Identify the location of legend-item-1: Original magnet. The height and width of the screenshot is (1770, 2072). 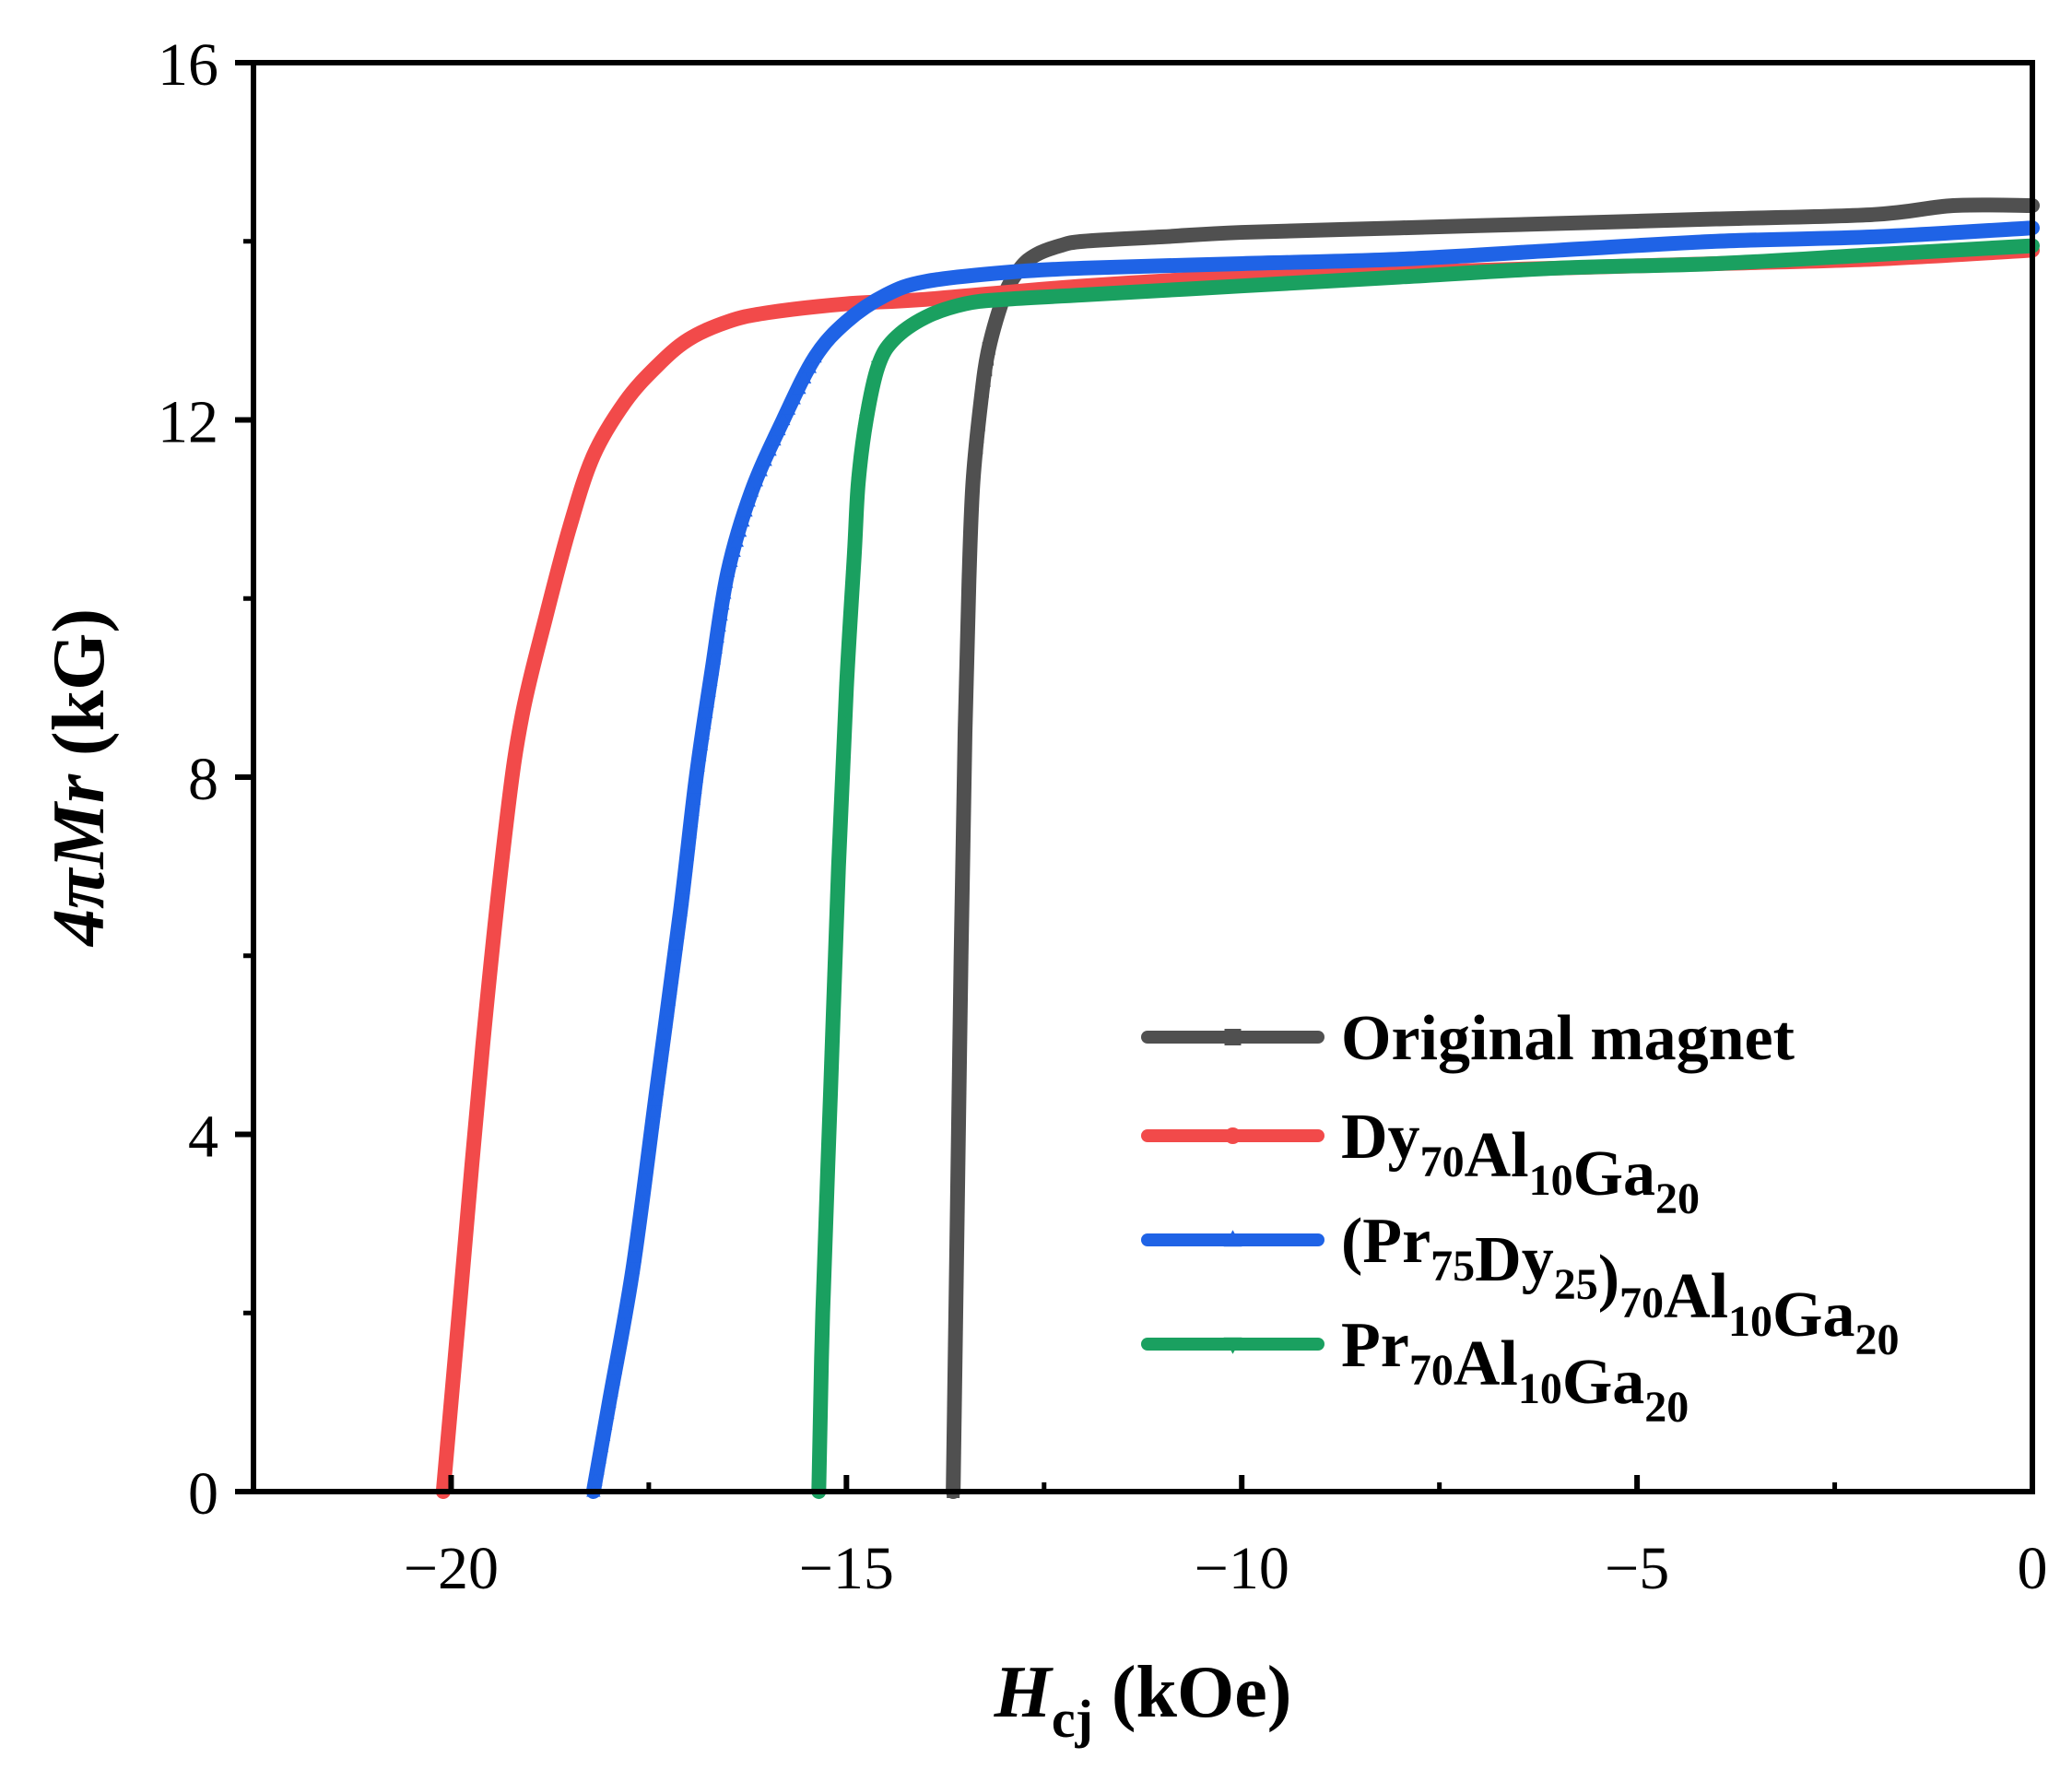
(1468, 1038).